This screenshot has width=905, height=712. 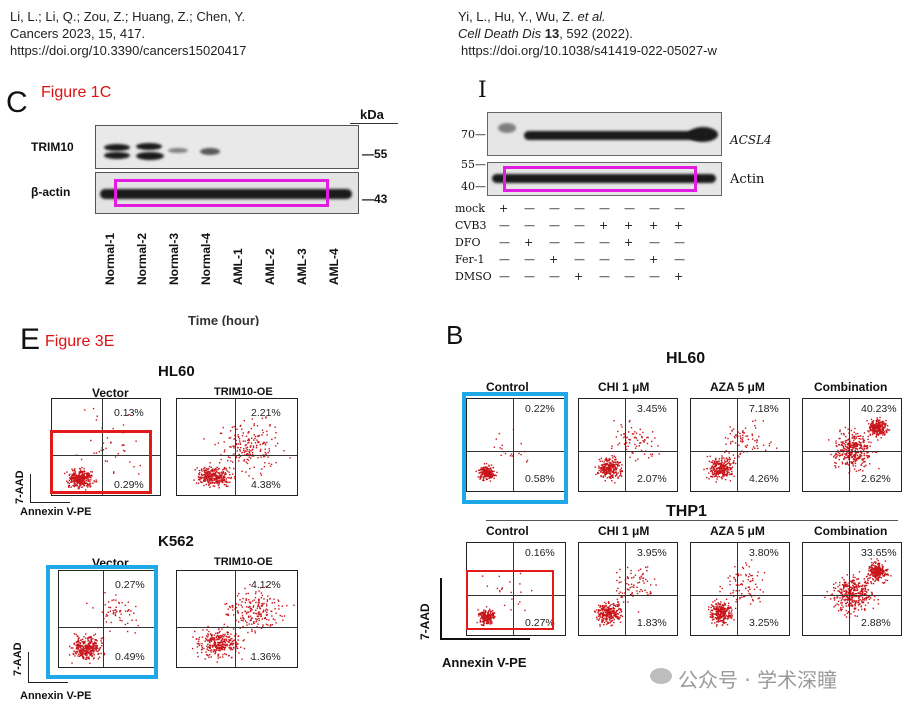 I want to click on x-axis-label-b: Annexin V-PE, so click(x=484, y=662).